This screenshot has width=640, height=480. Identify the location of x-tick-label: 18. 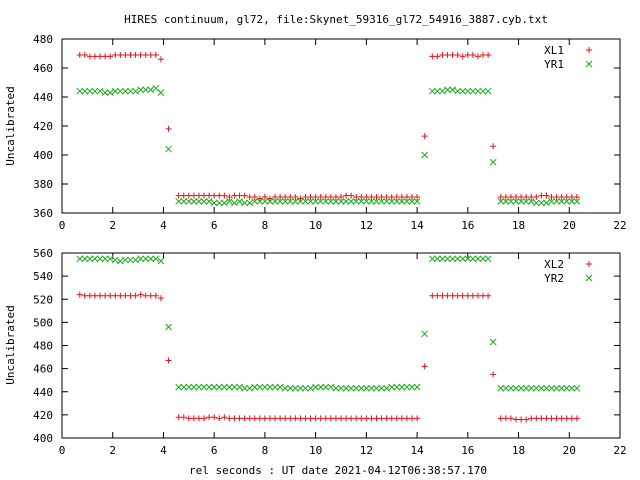
(518, 225).